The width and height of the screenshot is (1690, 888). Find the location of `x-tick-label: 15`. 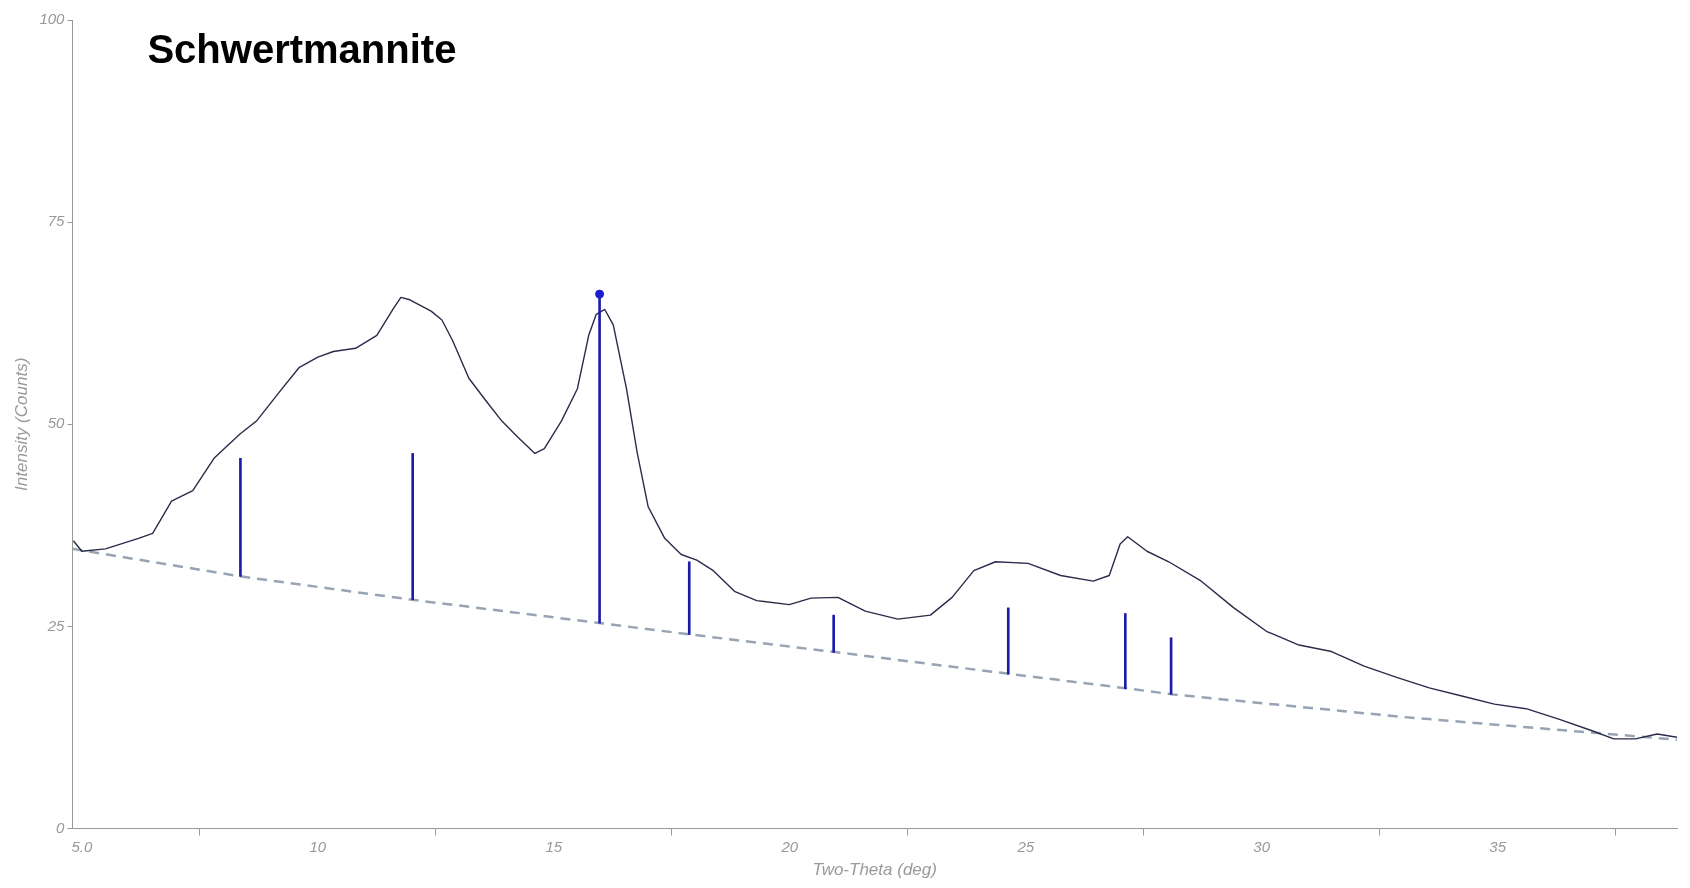

x-tick-label: 15 is located at coordinates (554, 846).